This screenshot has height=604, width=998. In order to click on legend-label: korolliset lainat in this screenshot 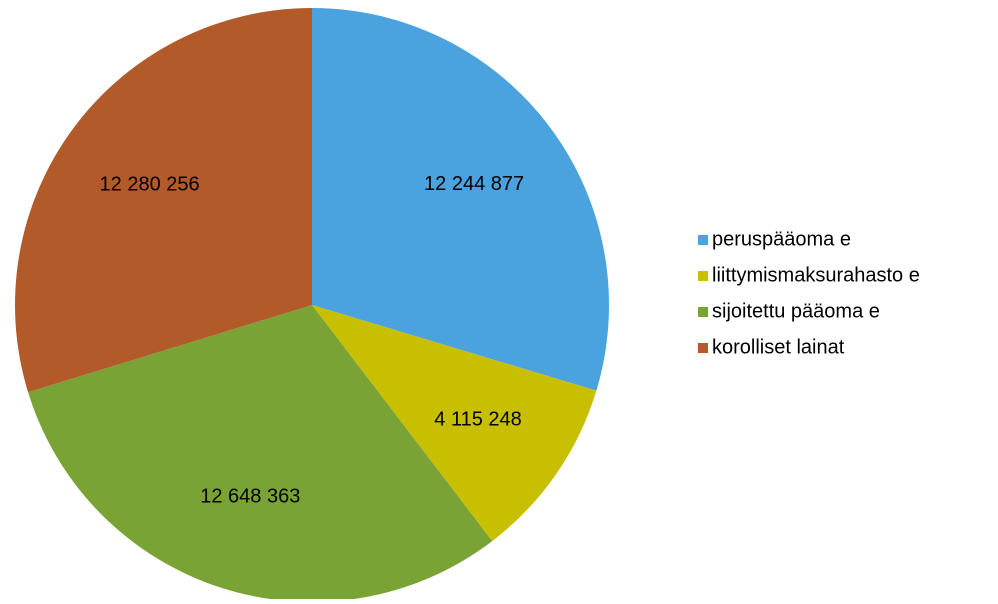, I will do `click(778, 347)`.